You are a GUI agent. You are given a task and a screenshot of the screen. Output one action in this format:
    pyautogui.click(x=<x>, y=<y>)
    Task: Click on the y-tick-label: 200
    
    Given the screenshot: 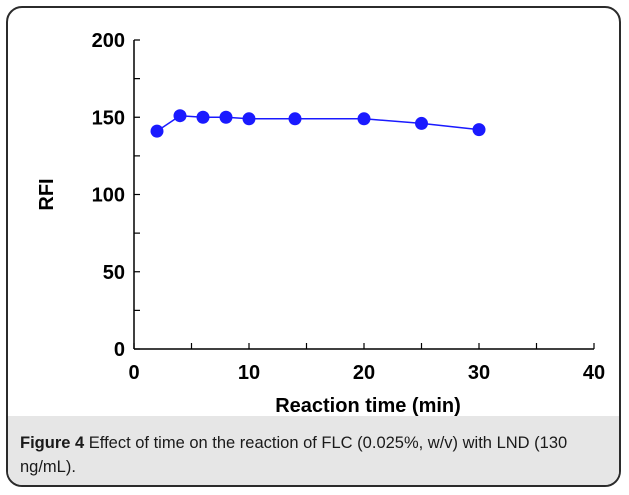 What is the action you would take?
    pyautogui.click(x=108, y=41)
    